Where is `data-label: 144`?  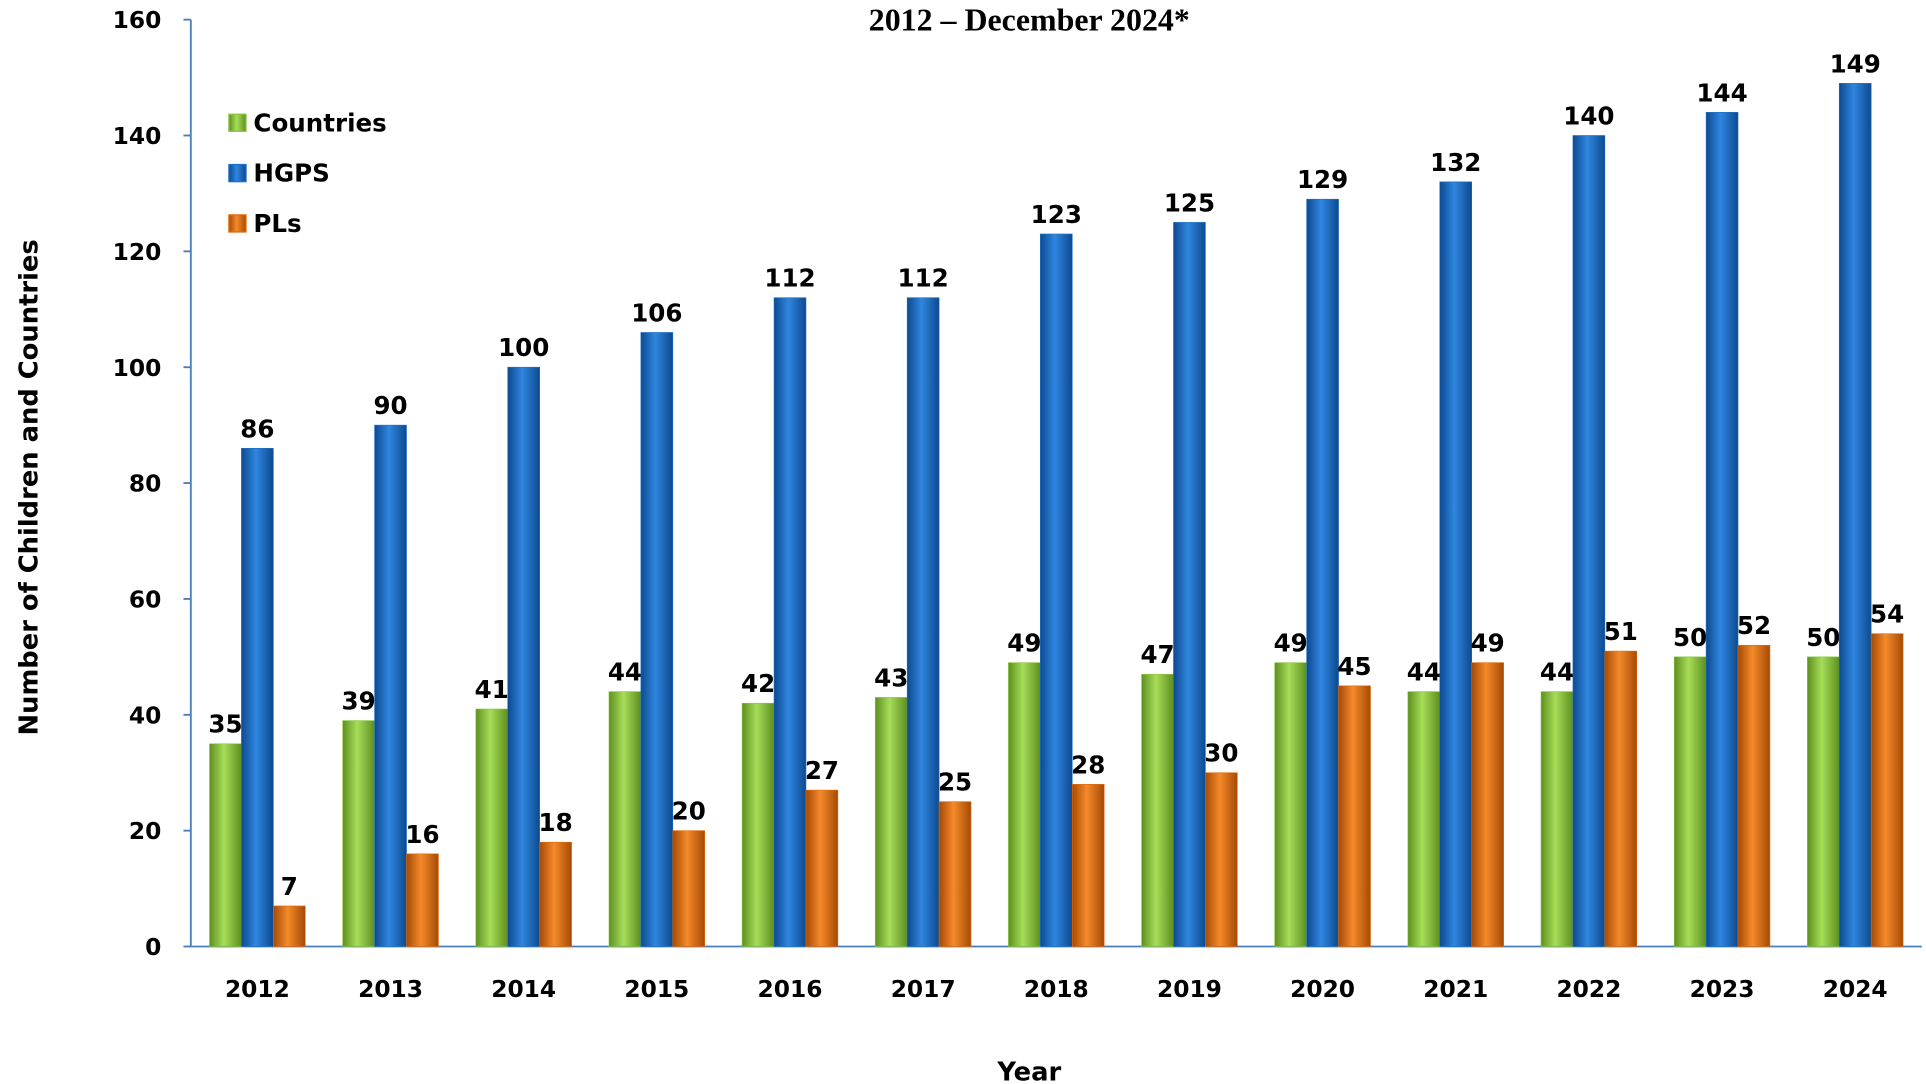
data-label: 144 is located at coordinates (1721, 92).